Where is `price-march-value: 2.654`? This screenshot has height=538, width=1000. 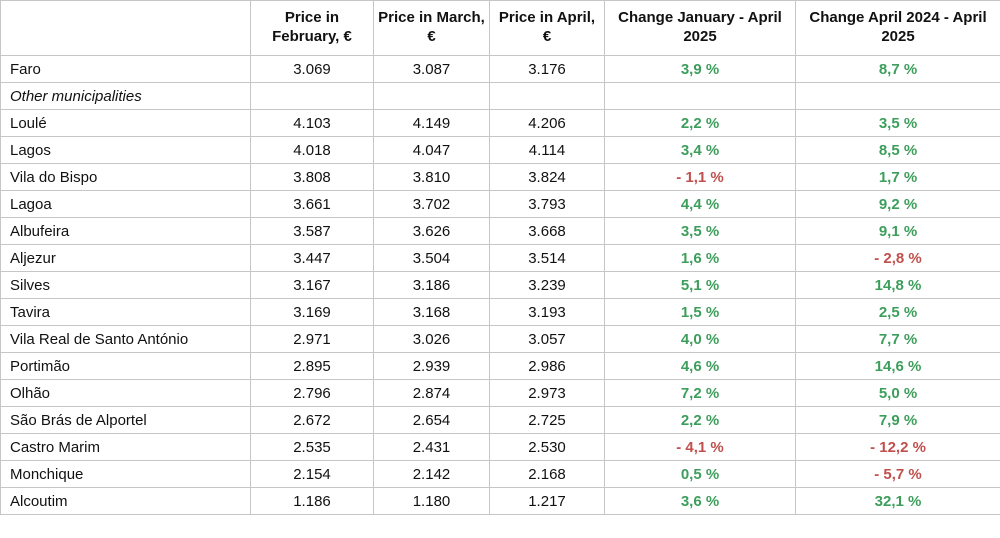 price-march-value: 2.654 is located at coordinates (431, 420).